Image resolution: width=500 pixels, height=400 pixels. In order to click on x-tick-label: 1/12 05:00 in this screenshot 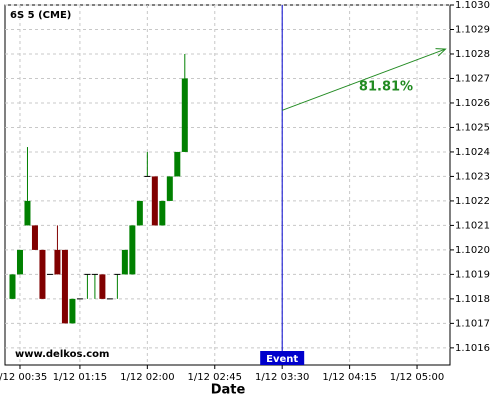, I will do `click(417, 377)`.